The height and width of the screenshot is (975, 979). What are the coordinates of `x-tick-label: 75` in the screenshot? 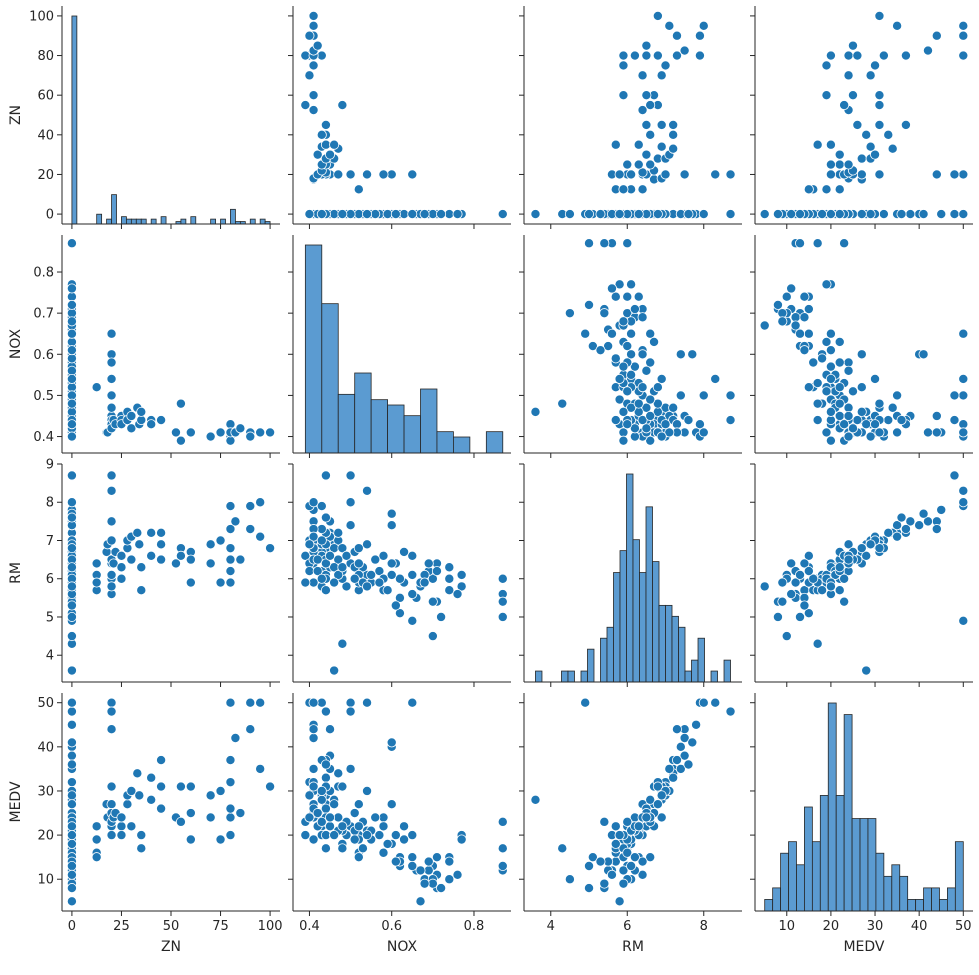 It's located at (220, 926).